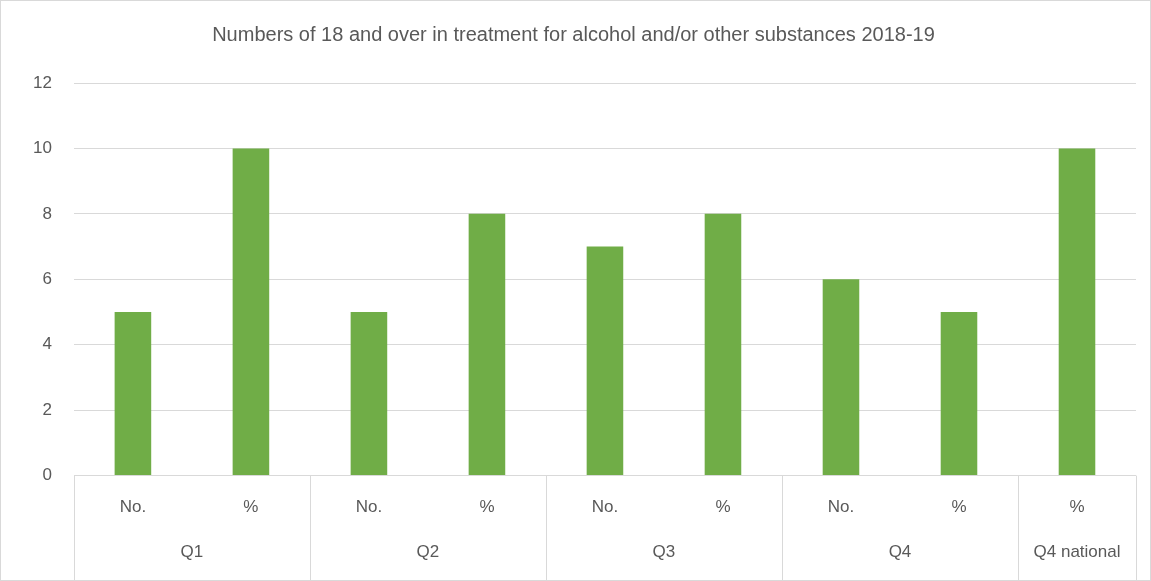 The height and width of the screenshot is (581, 1151). Describe the element at coordinates (1077, 552) in the screenshot. I see `text: Q4 national` at that location.